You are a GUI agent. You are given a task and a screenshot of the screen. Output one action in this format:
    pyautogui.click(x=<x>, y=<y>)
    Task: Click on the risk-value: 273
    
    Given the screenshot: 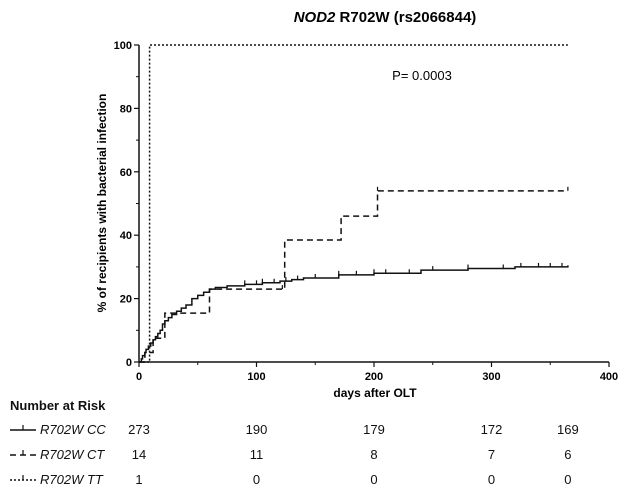 What is the action you would take?
    pyautogui.click(x=139, y=429)
    